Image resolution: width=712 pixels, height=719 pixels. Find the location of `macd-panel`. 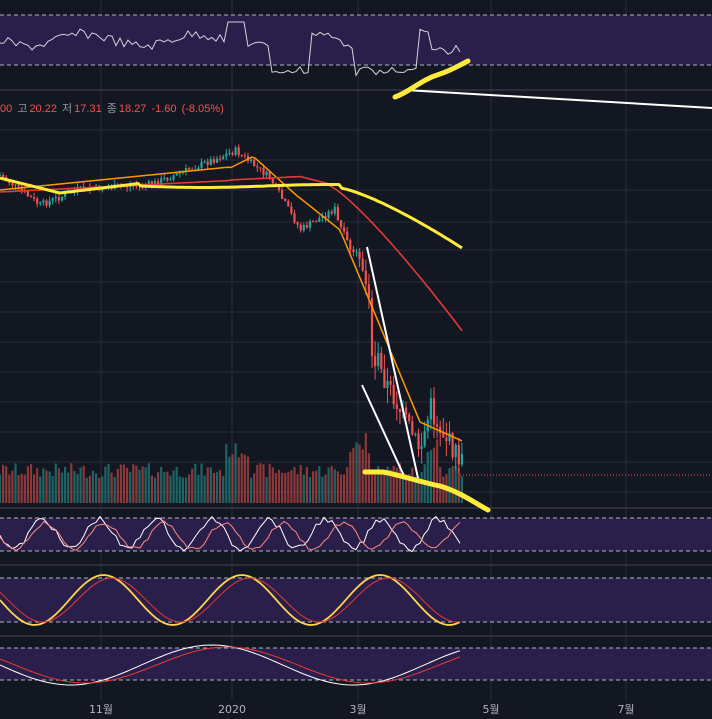

macd-panel is located at coordinates (356, 660).